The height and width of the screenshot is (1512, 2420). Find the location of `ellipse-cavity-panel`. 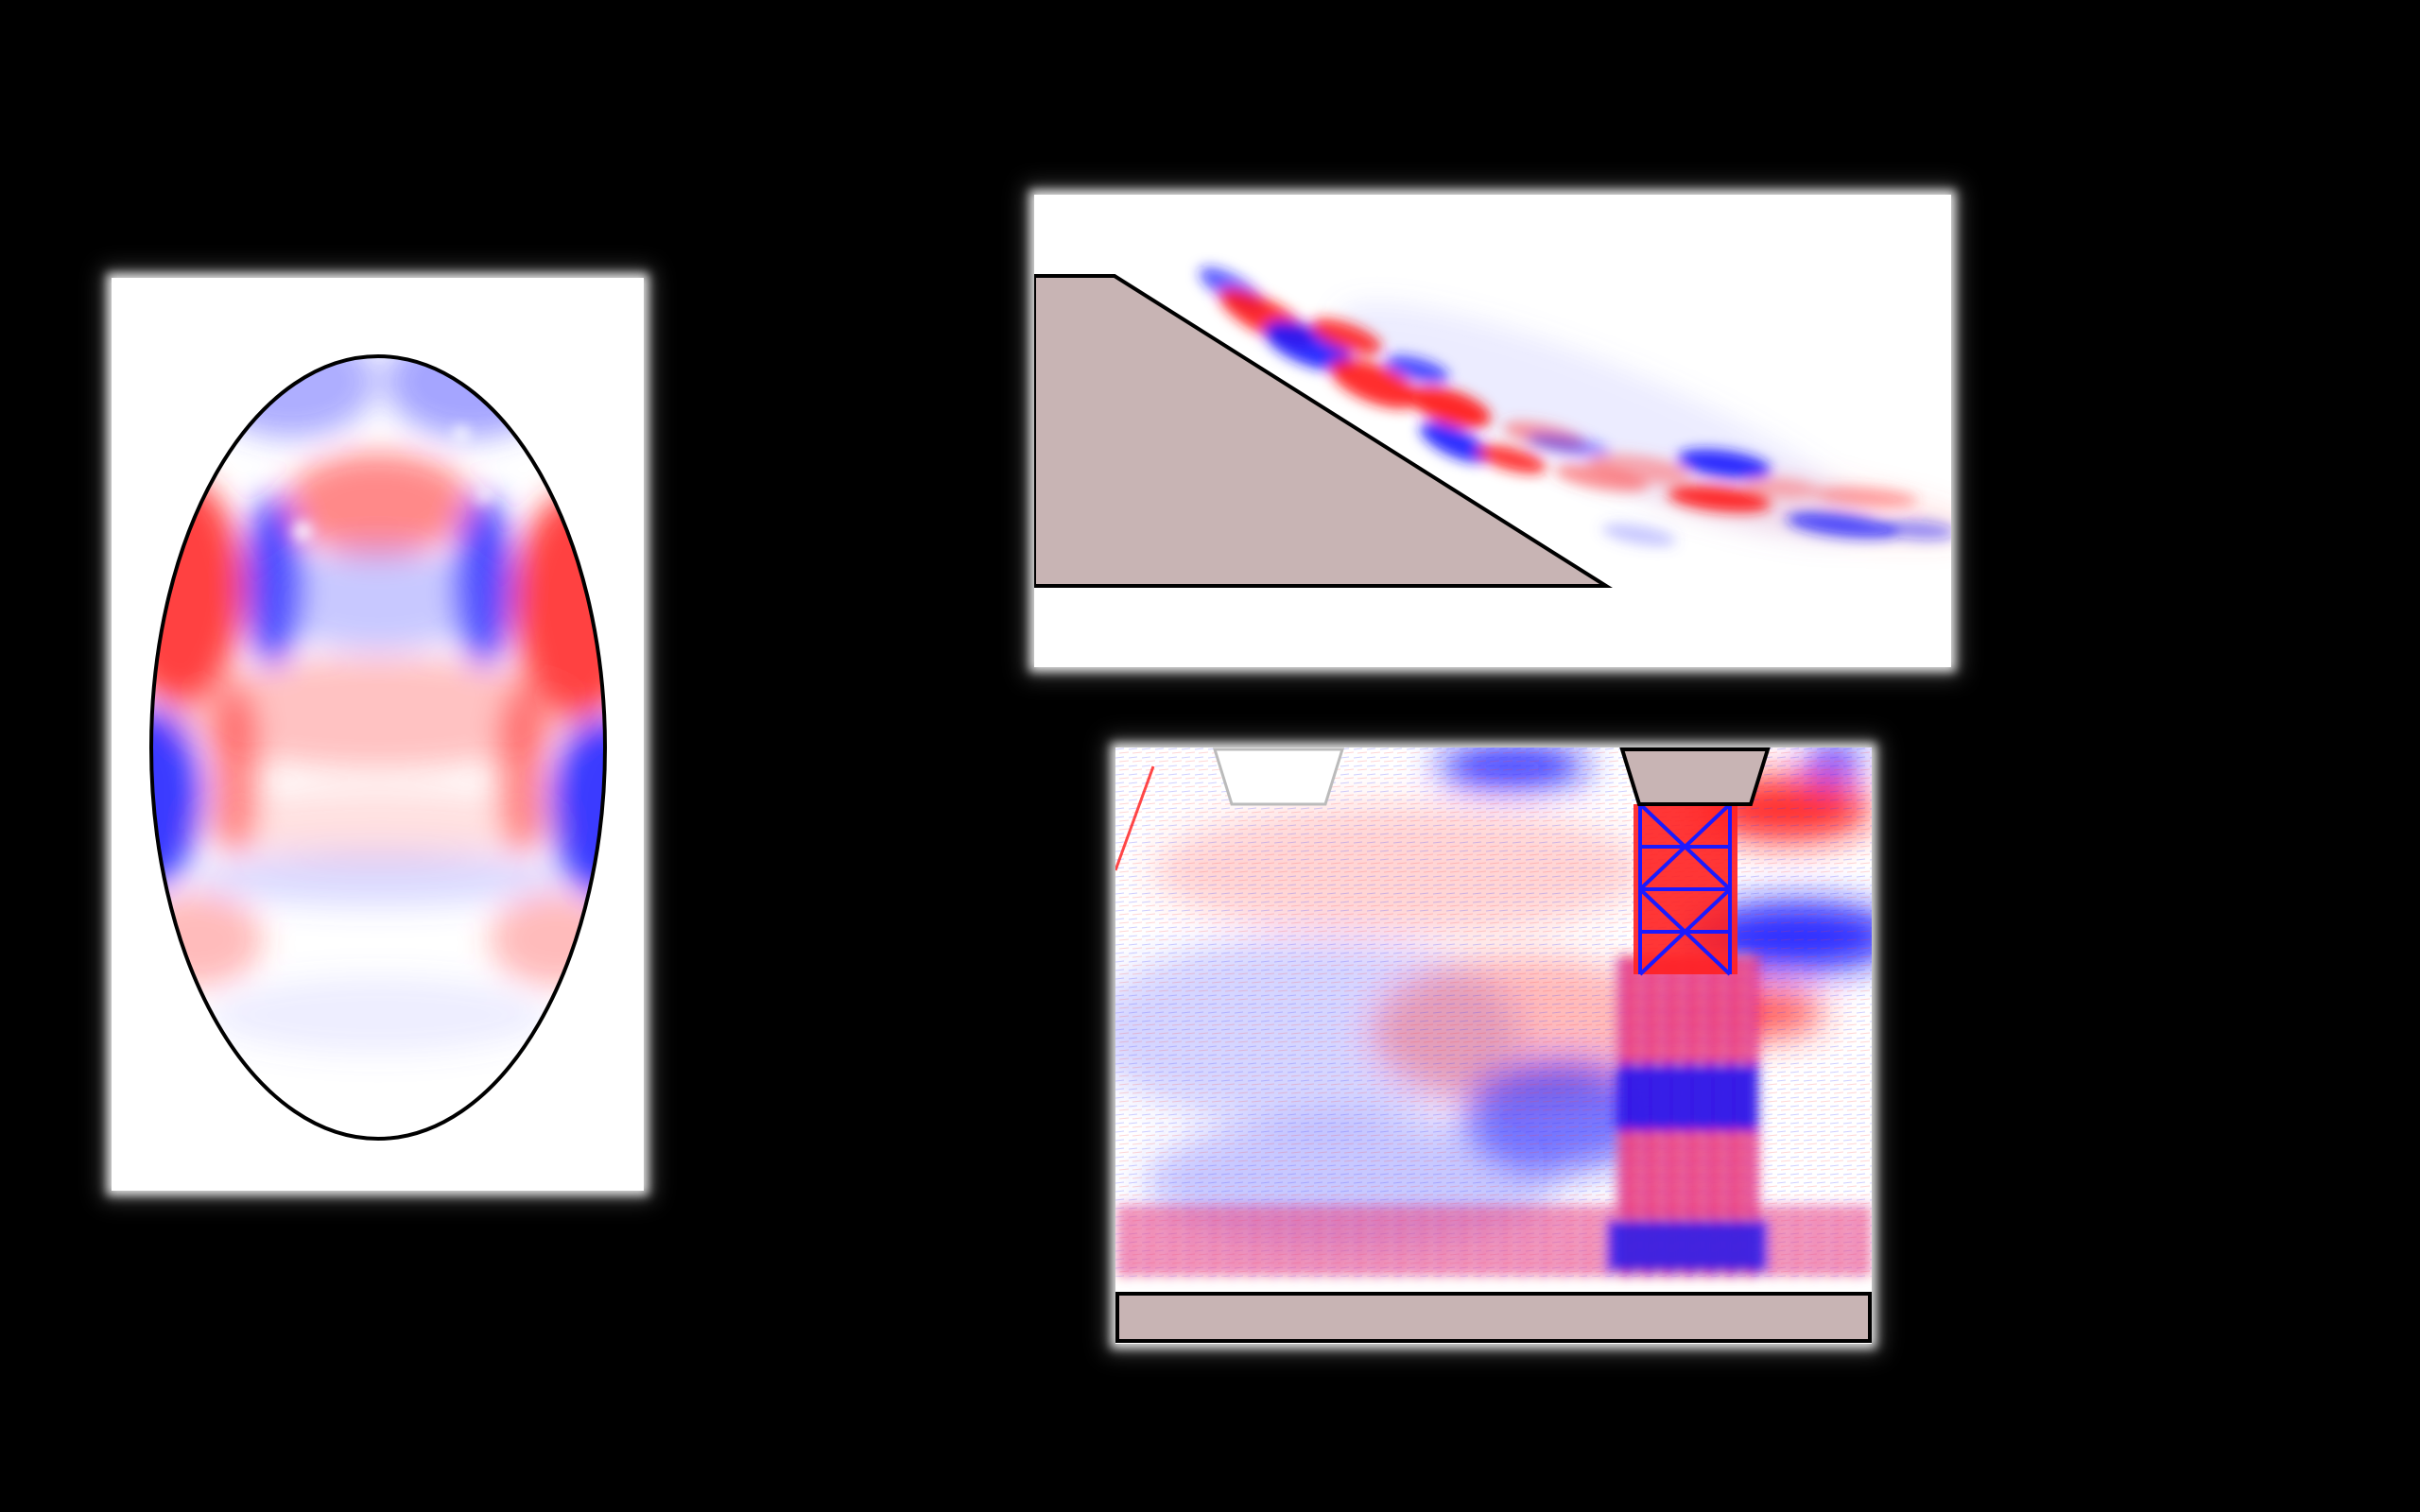

ellipse-cavity-panel is located at coordinates (378, 734).